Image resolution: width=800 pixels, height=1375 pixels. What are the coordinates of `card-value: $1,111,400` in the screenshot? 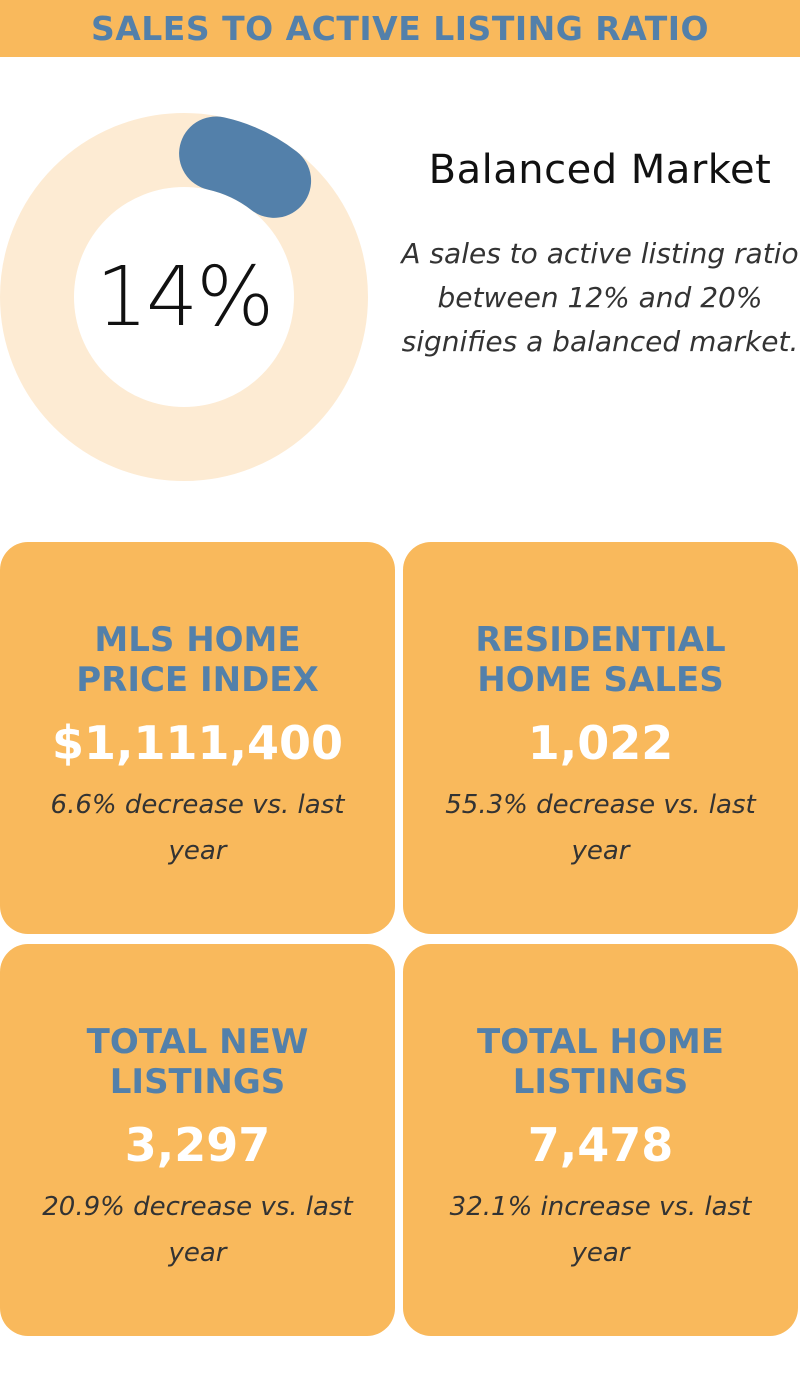 It's located at (197, 743).